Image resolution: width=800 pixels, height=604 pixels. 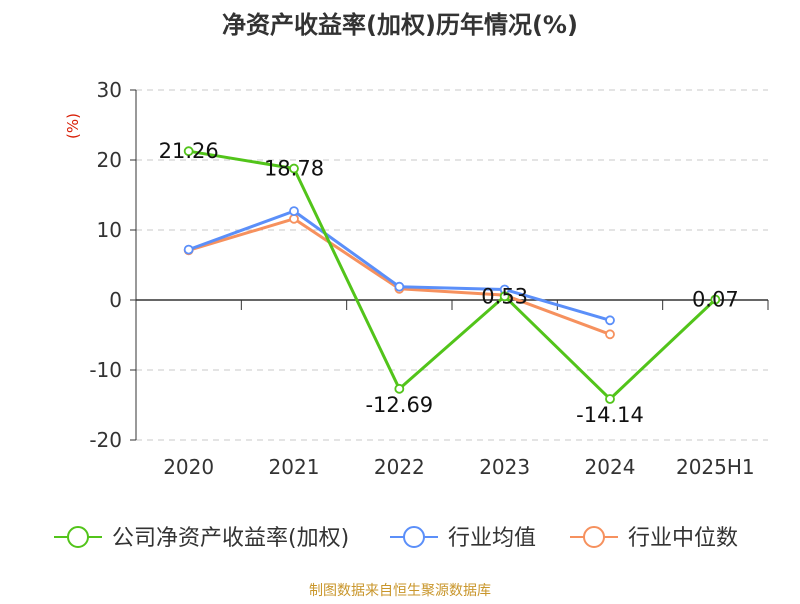 I want to click on legend-label: 公司净资产收益率(加权), so click(x=230, y=538).